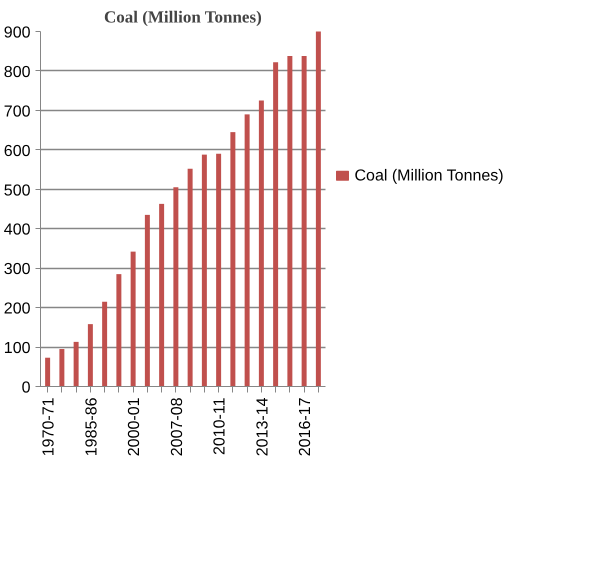 The height and width of the screenshot is (584, 600). Describe the element at coordinates (220, 426) in the screenshot. I see `x-tick-label: 2010-11` at that location.